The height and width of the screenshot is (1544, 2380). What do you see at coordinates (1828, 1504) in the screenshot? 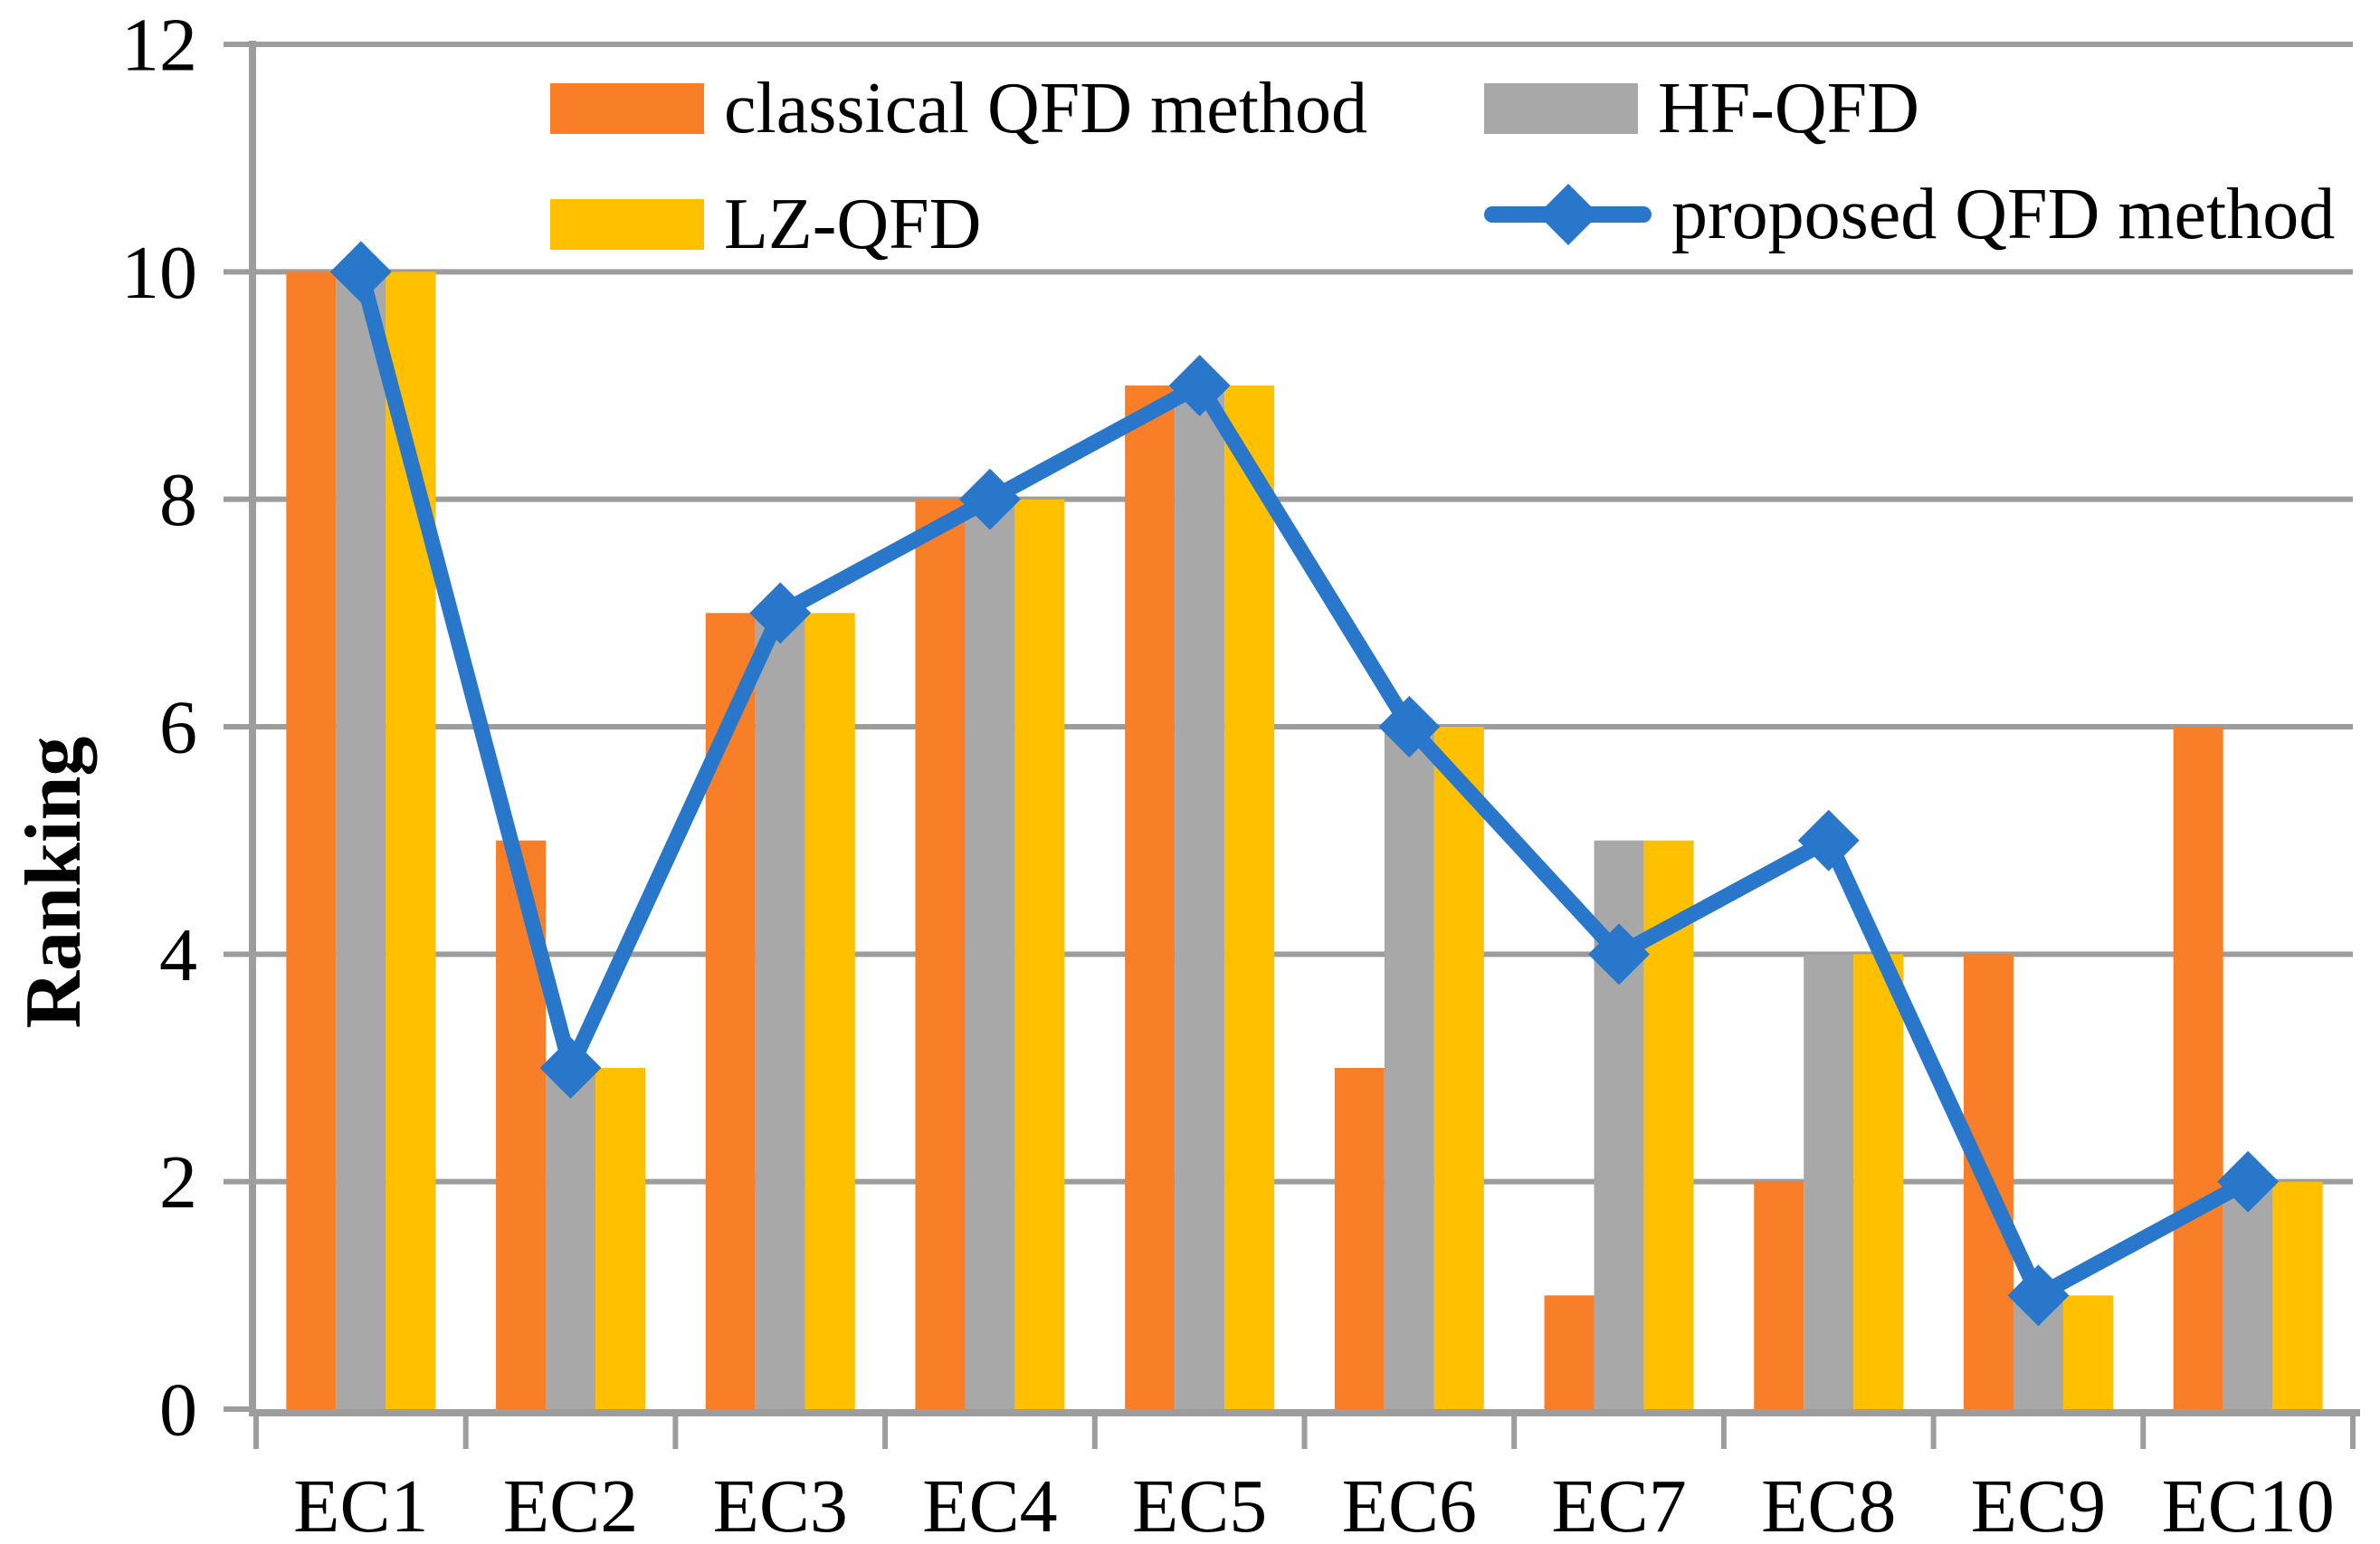
I see `x-tick-label: EC8` at bounding box center [1828, 1504].